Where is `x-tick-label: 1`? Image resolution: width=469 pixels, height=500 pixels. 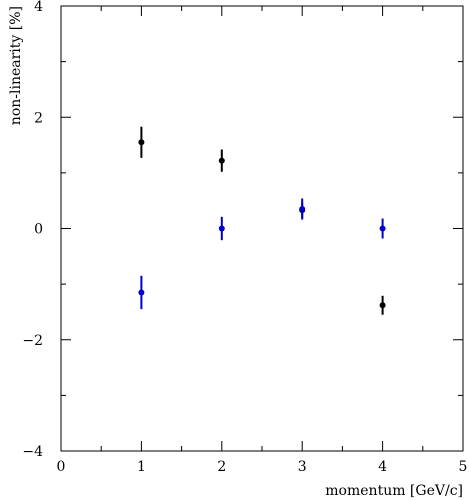 x-tick-label: 1 is located at coordinates (141, 467).